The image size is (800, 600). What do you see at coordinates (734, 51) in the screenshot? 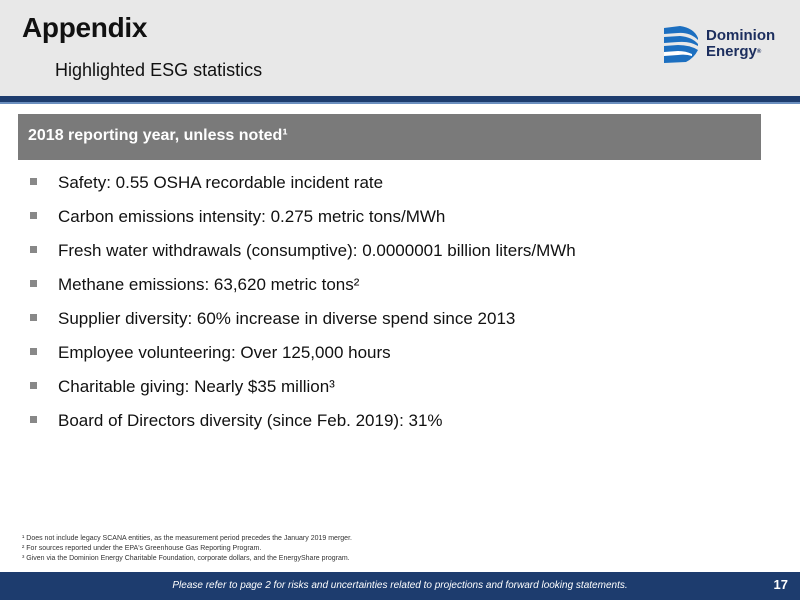
I see `logo-line-2: Energy®` at bounding box center [734, 51].